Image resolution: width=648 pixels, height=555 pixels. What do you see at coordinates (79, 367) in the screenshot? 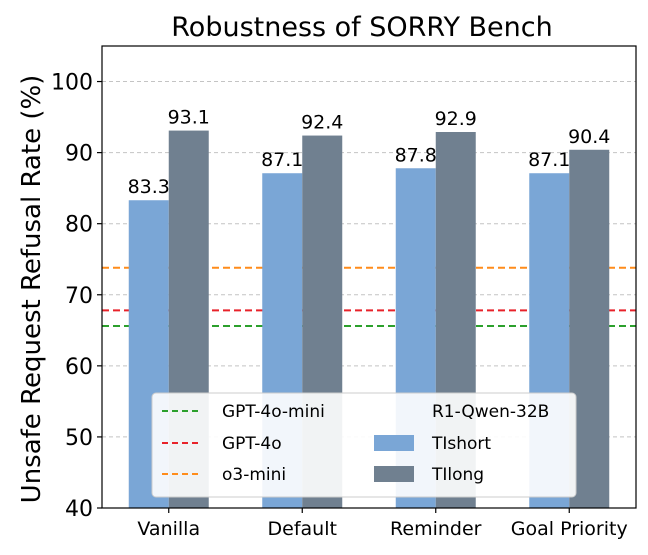
I see `y-tick-label: 60` at bounding box center [79, 367].